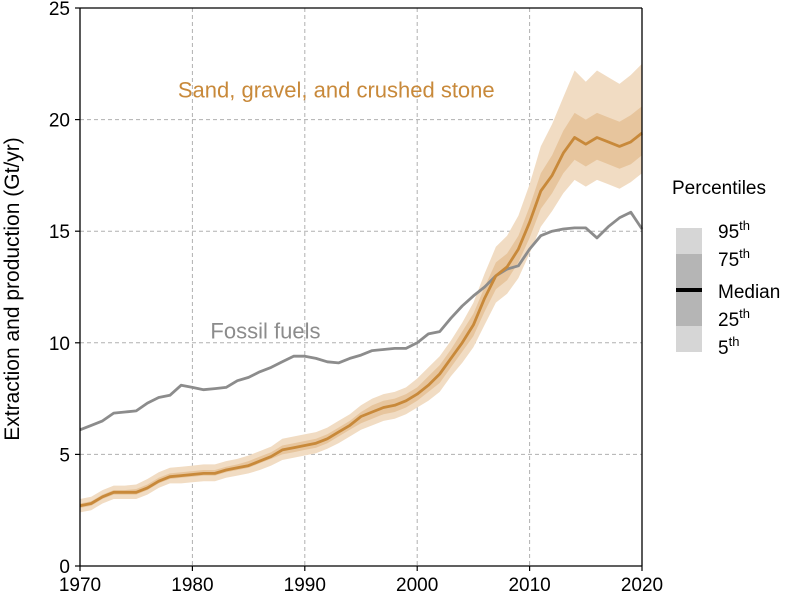  Describe the element at coordinates (728, 260) in the screenshot. I see `legend-entry-label: 75` at that location.